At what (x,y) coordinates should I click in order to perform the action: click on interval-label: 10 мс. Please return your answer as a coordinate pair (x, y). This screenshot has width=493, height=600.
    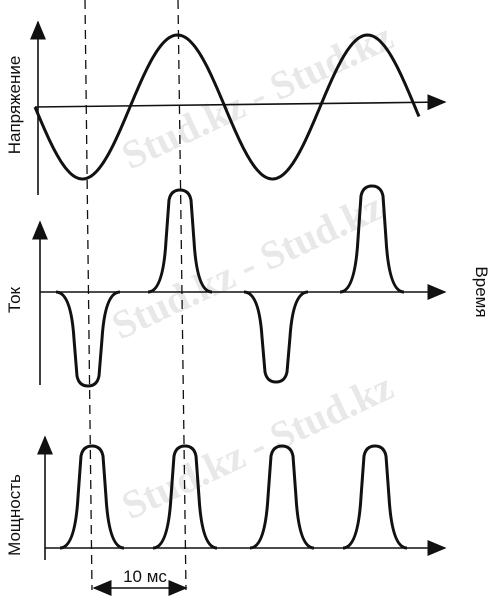
    Looking at the image, I should click on (145, 576).